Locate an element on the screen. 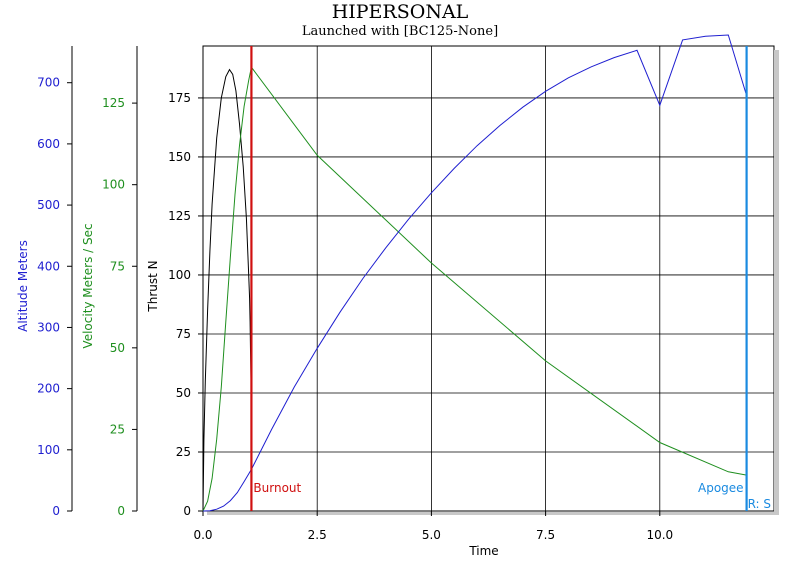 This screenshot has height=561, width=800. thrust-tick-label: 175 is located at coordinates (179, 98).